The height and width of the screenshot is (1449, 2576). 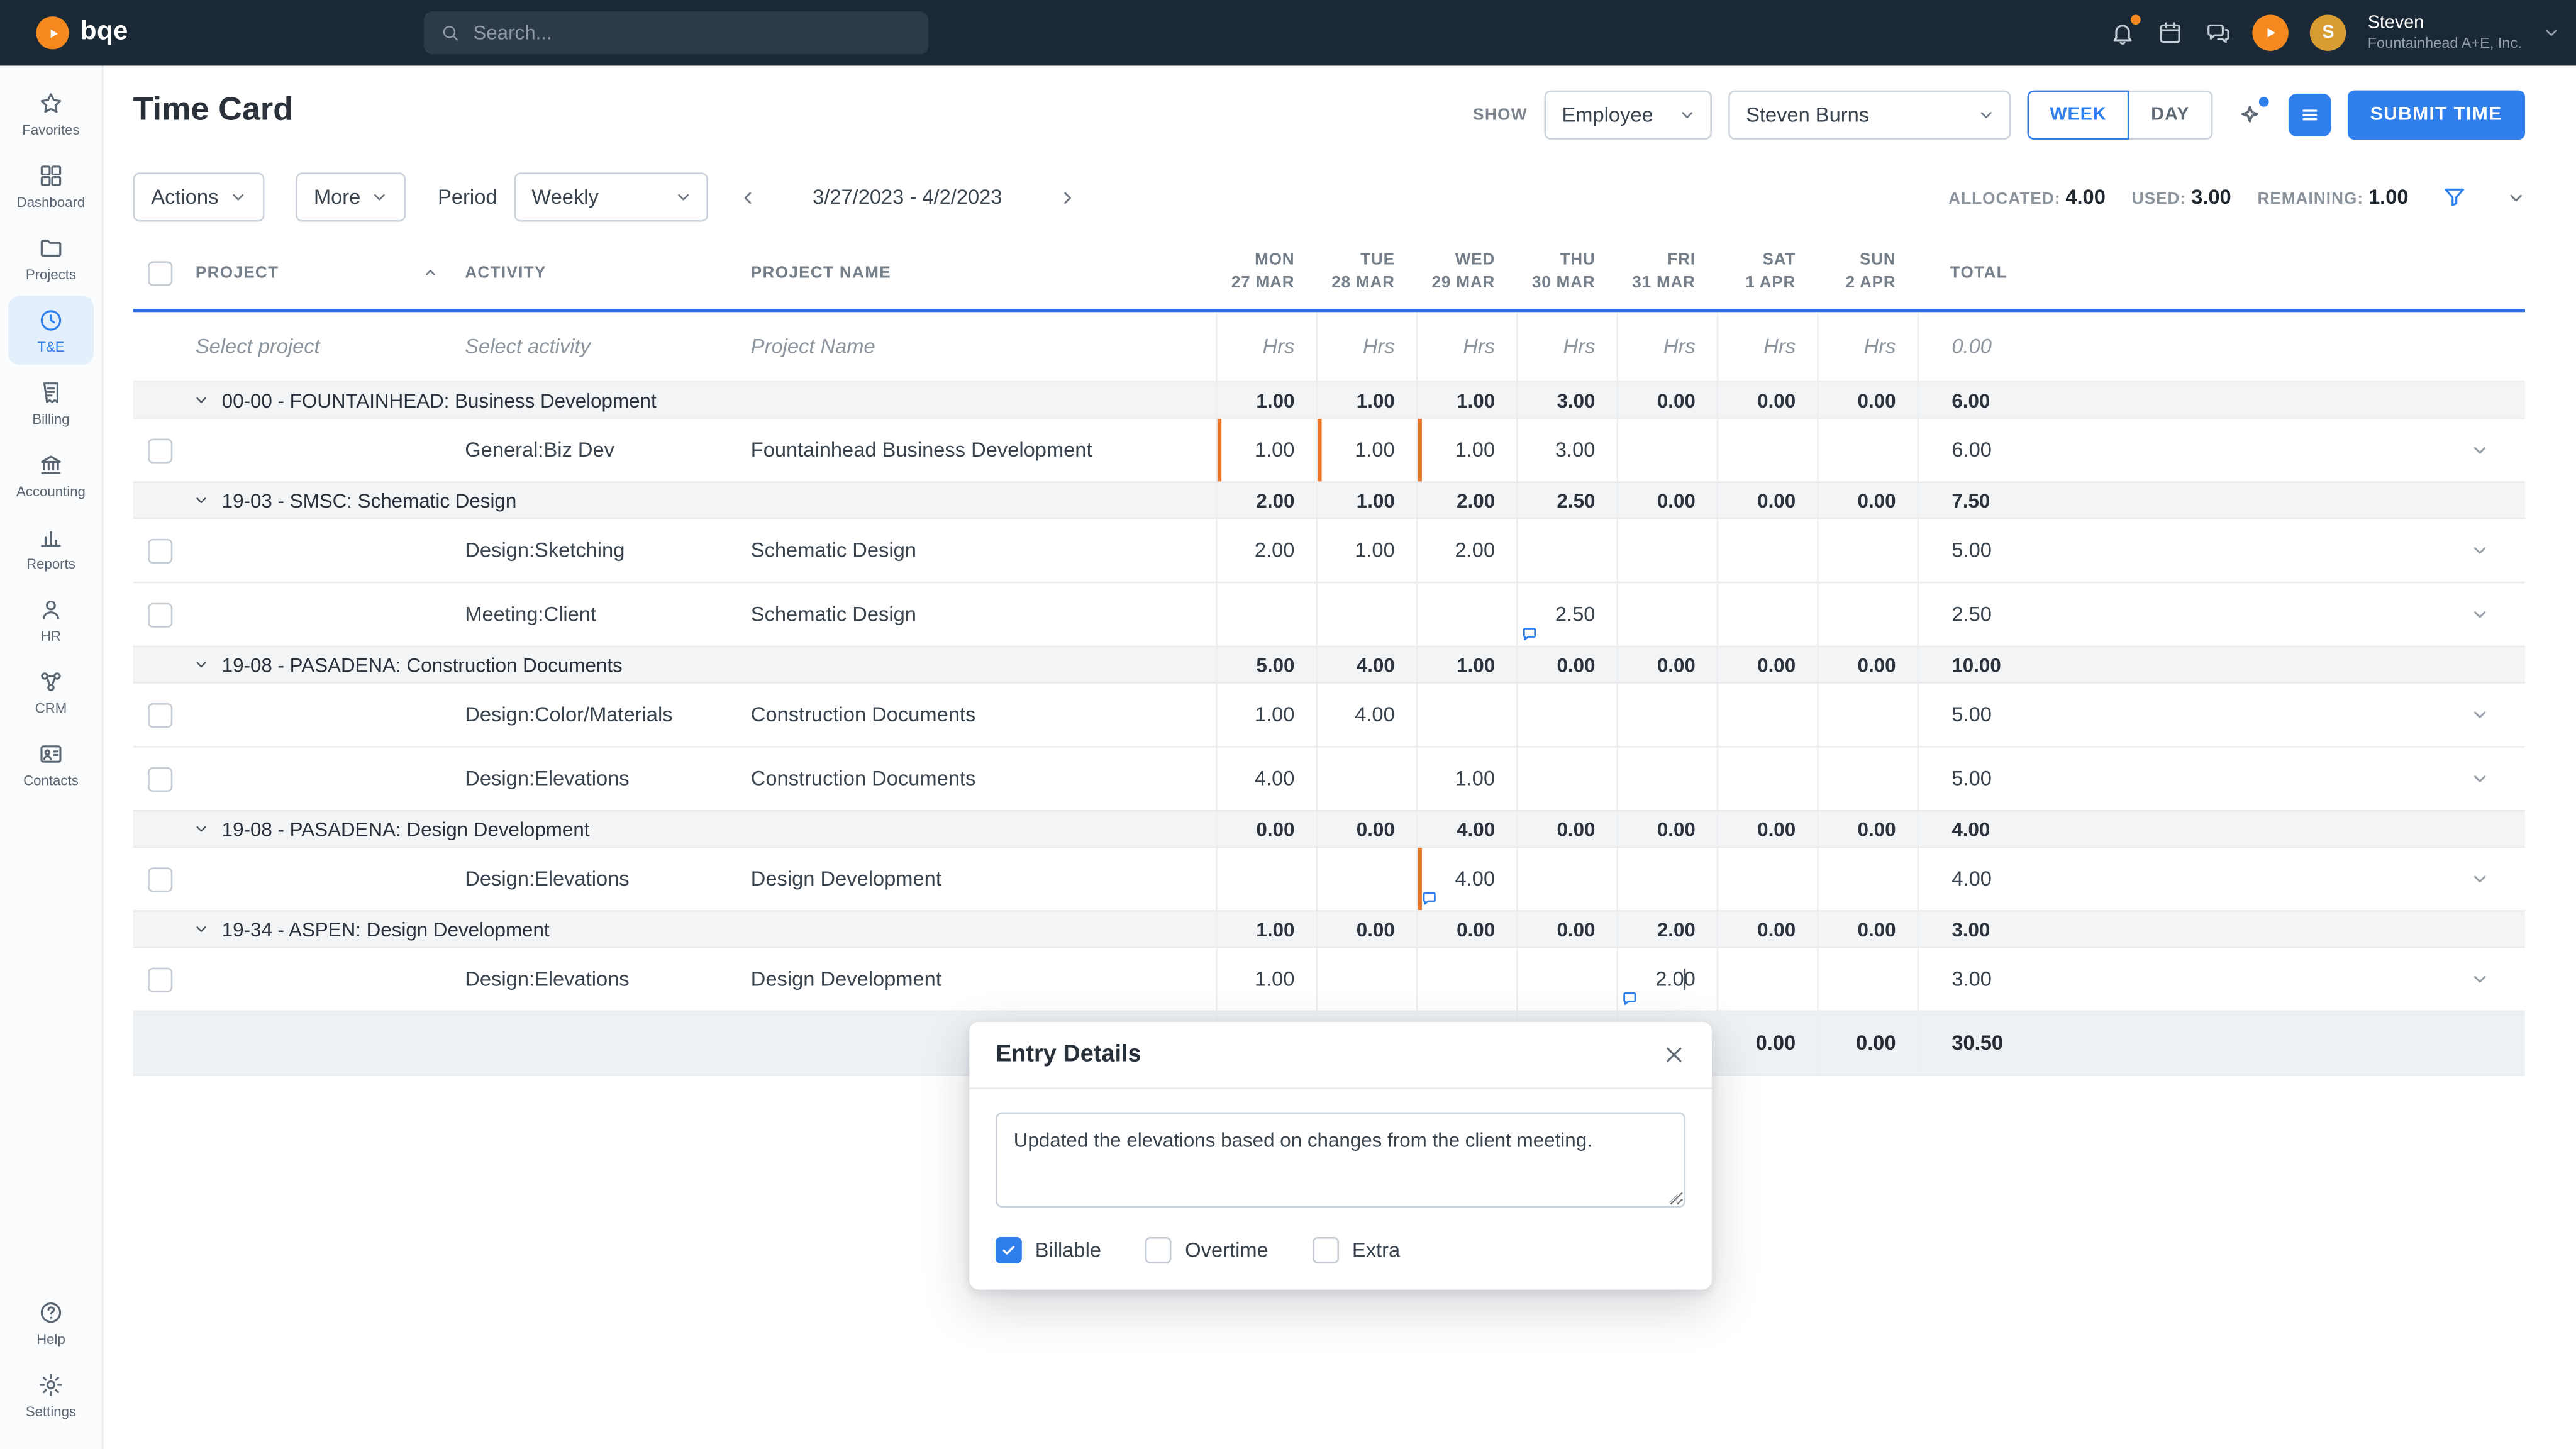 What do you see at coordinates (2250, 115) in the screenshot?
I see `favorites-shortcut-button` at bounding box center [2250, 115].